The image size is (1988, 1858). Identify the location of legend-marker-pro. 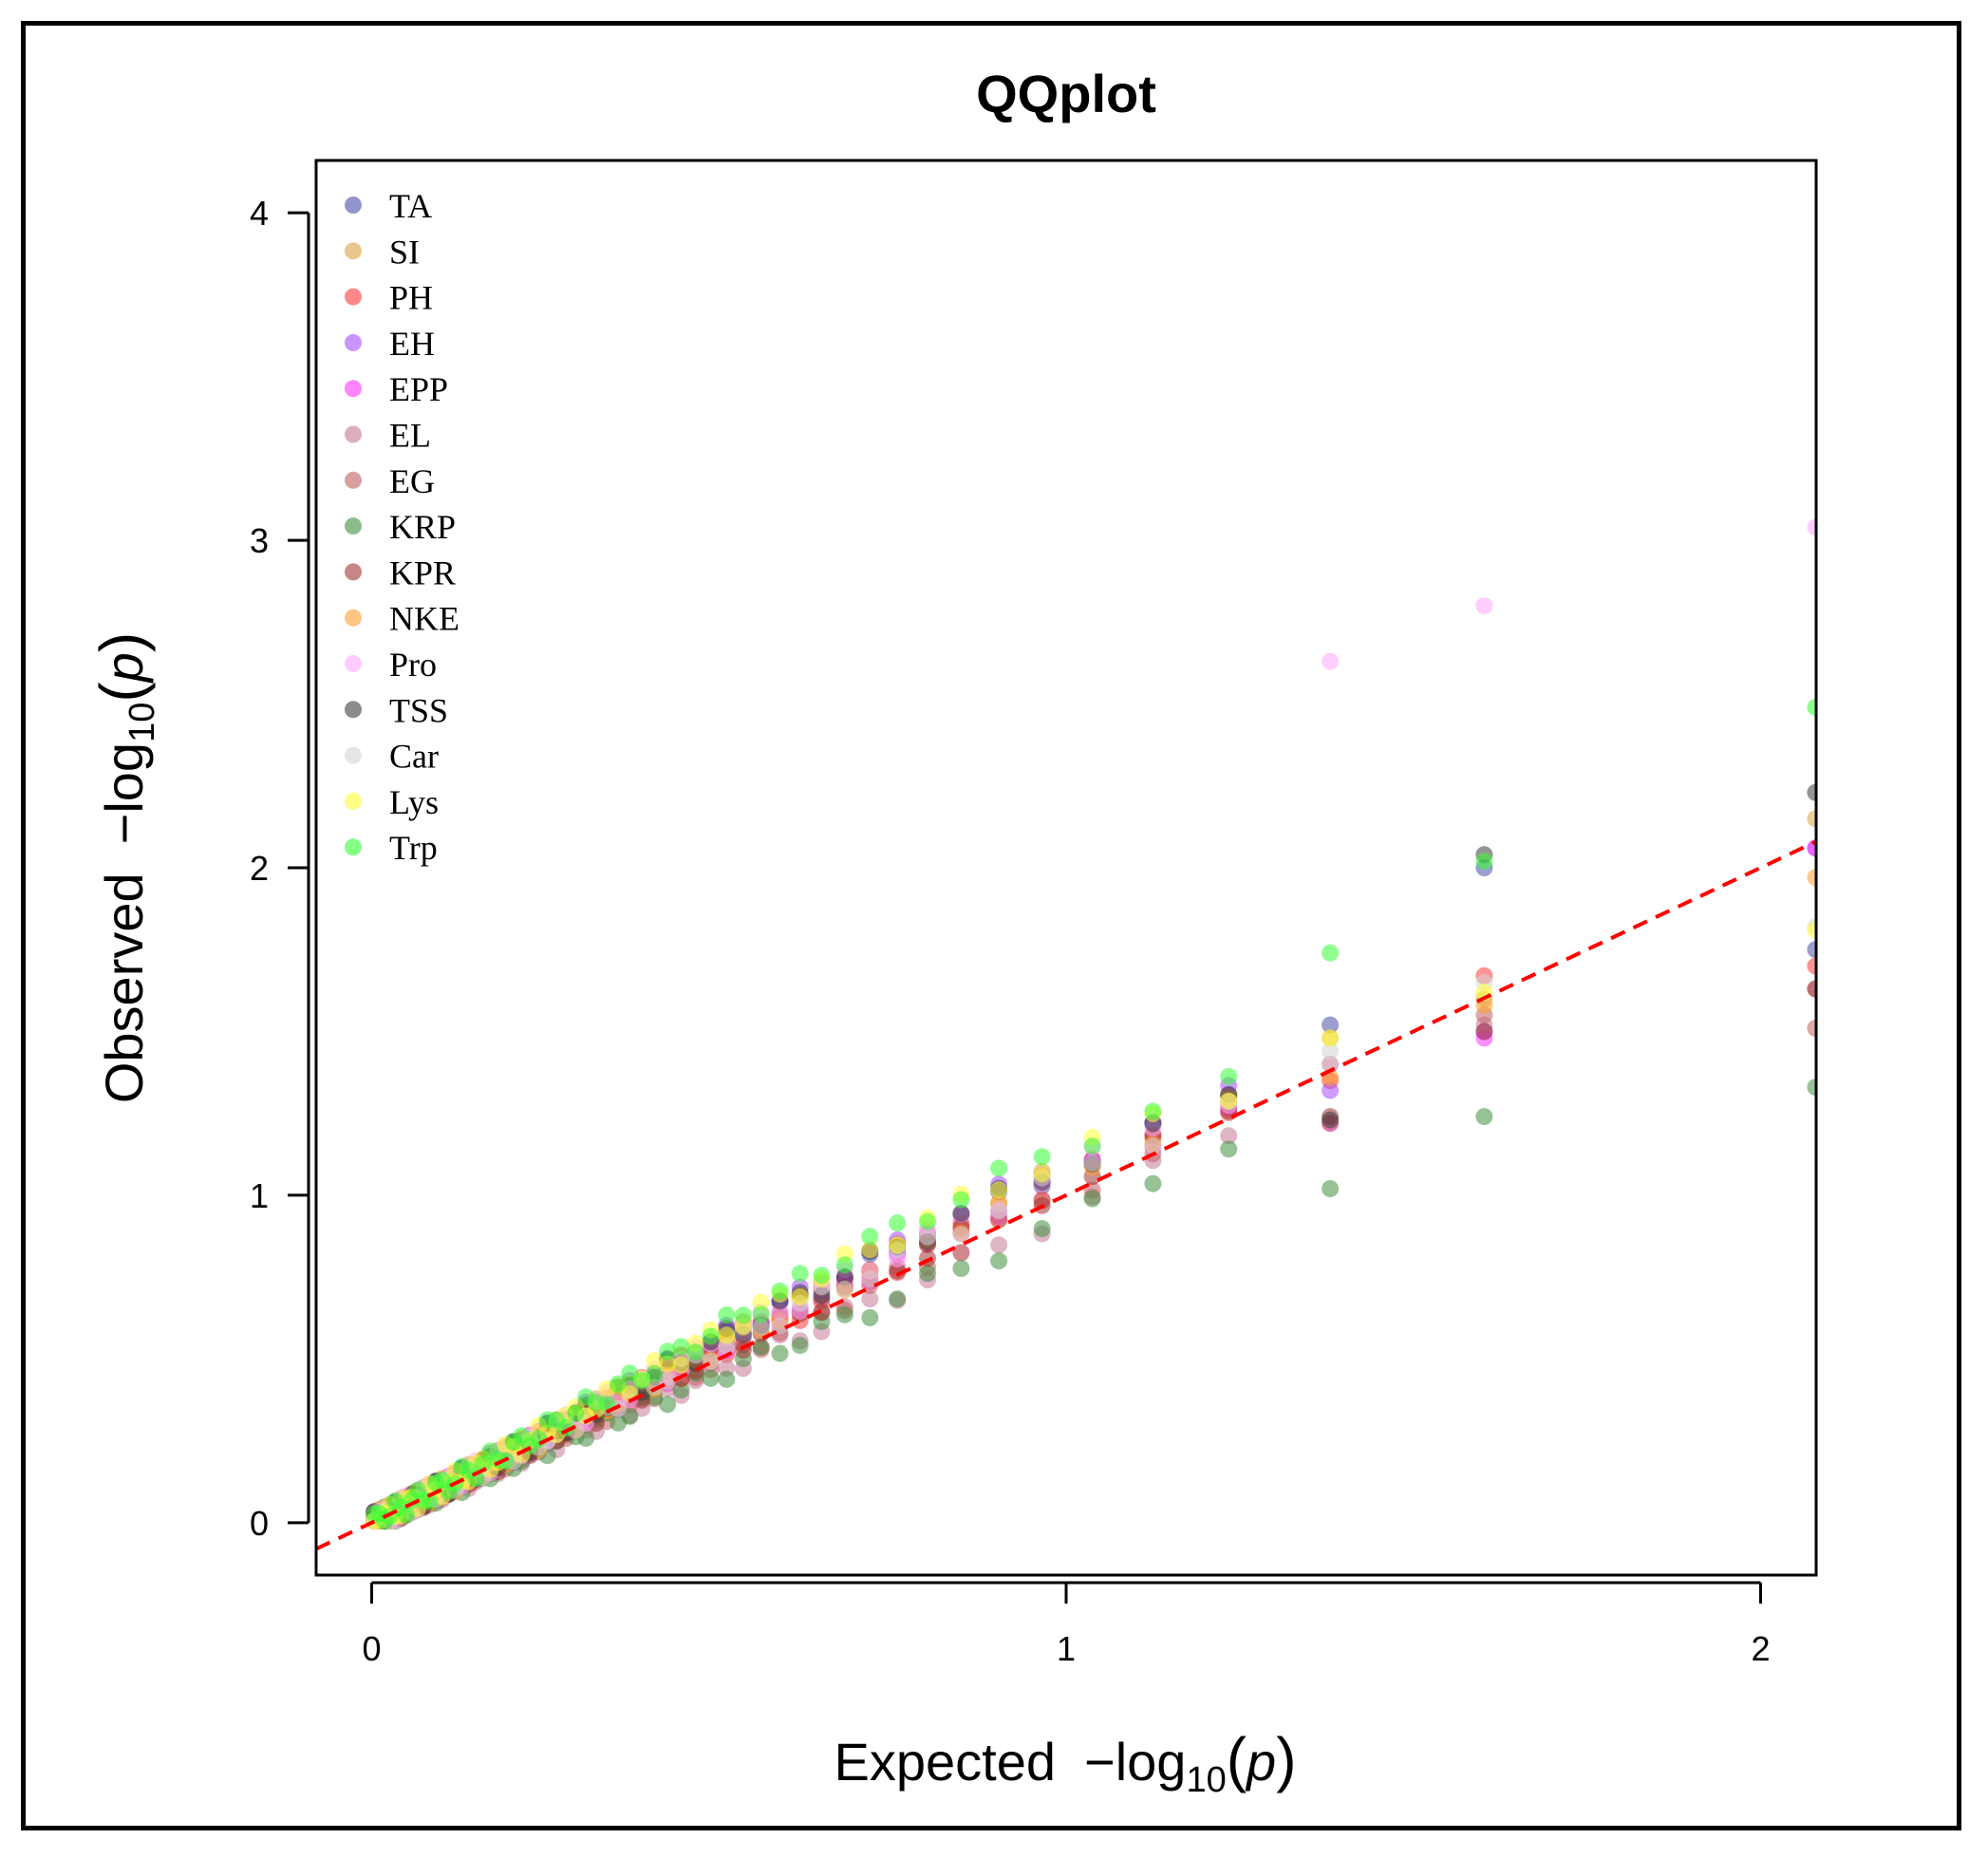
(353, 663).